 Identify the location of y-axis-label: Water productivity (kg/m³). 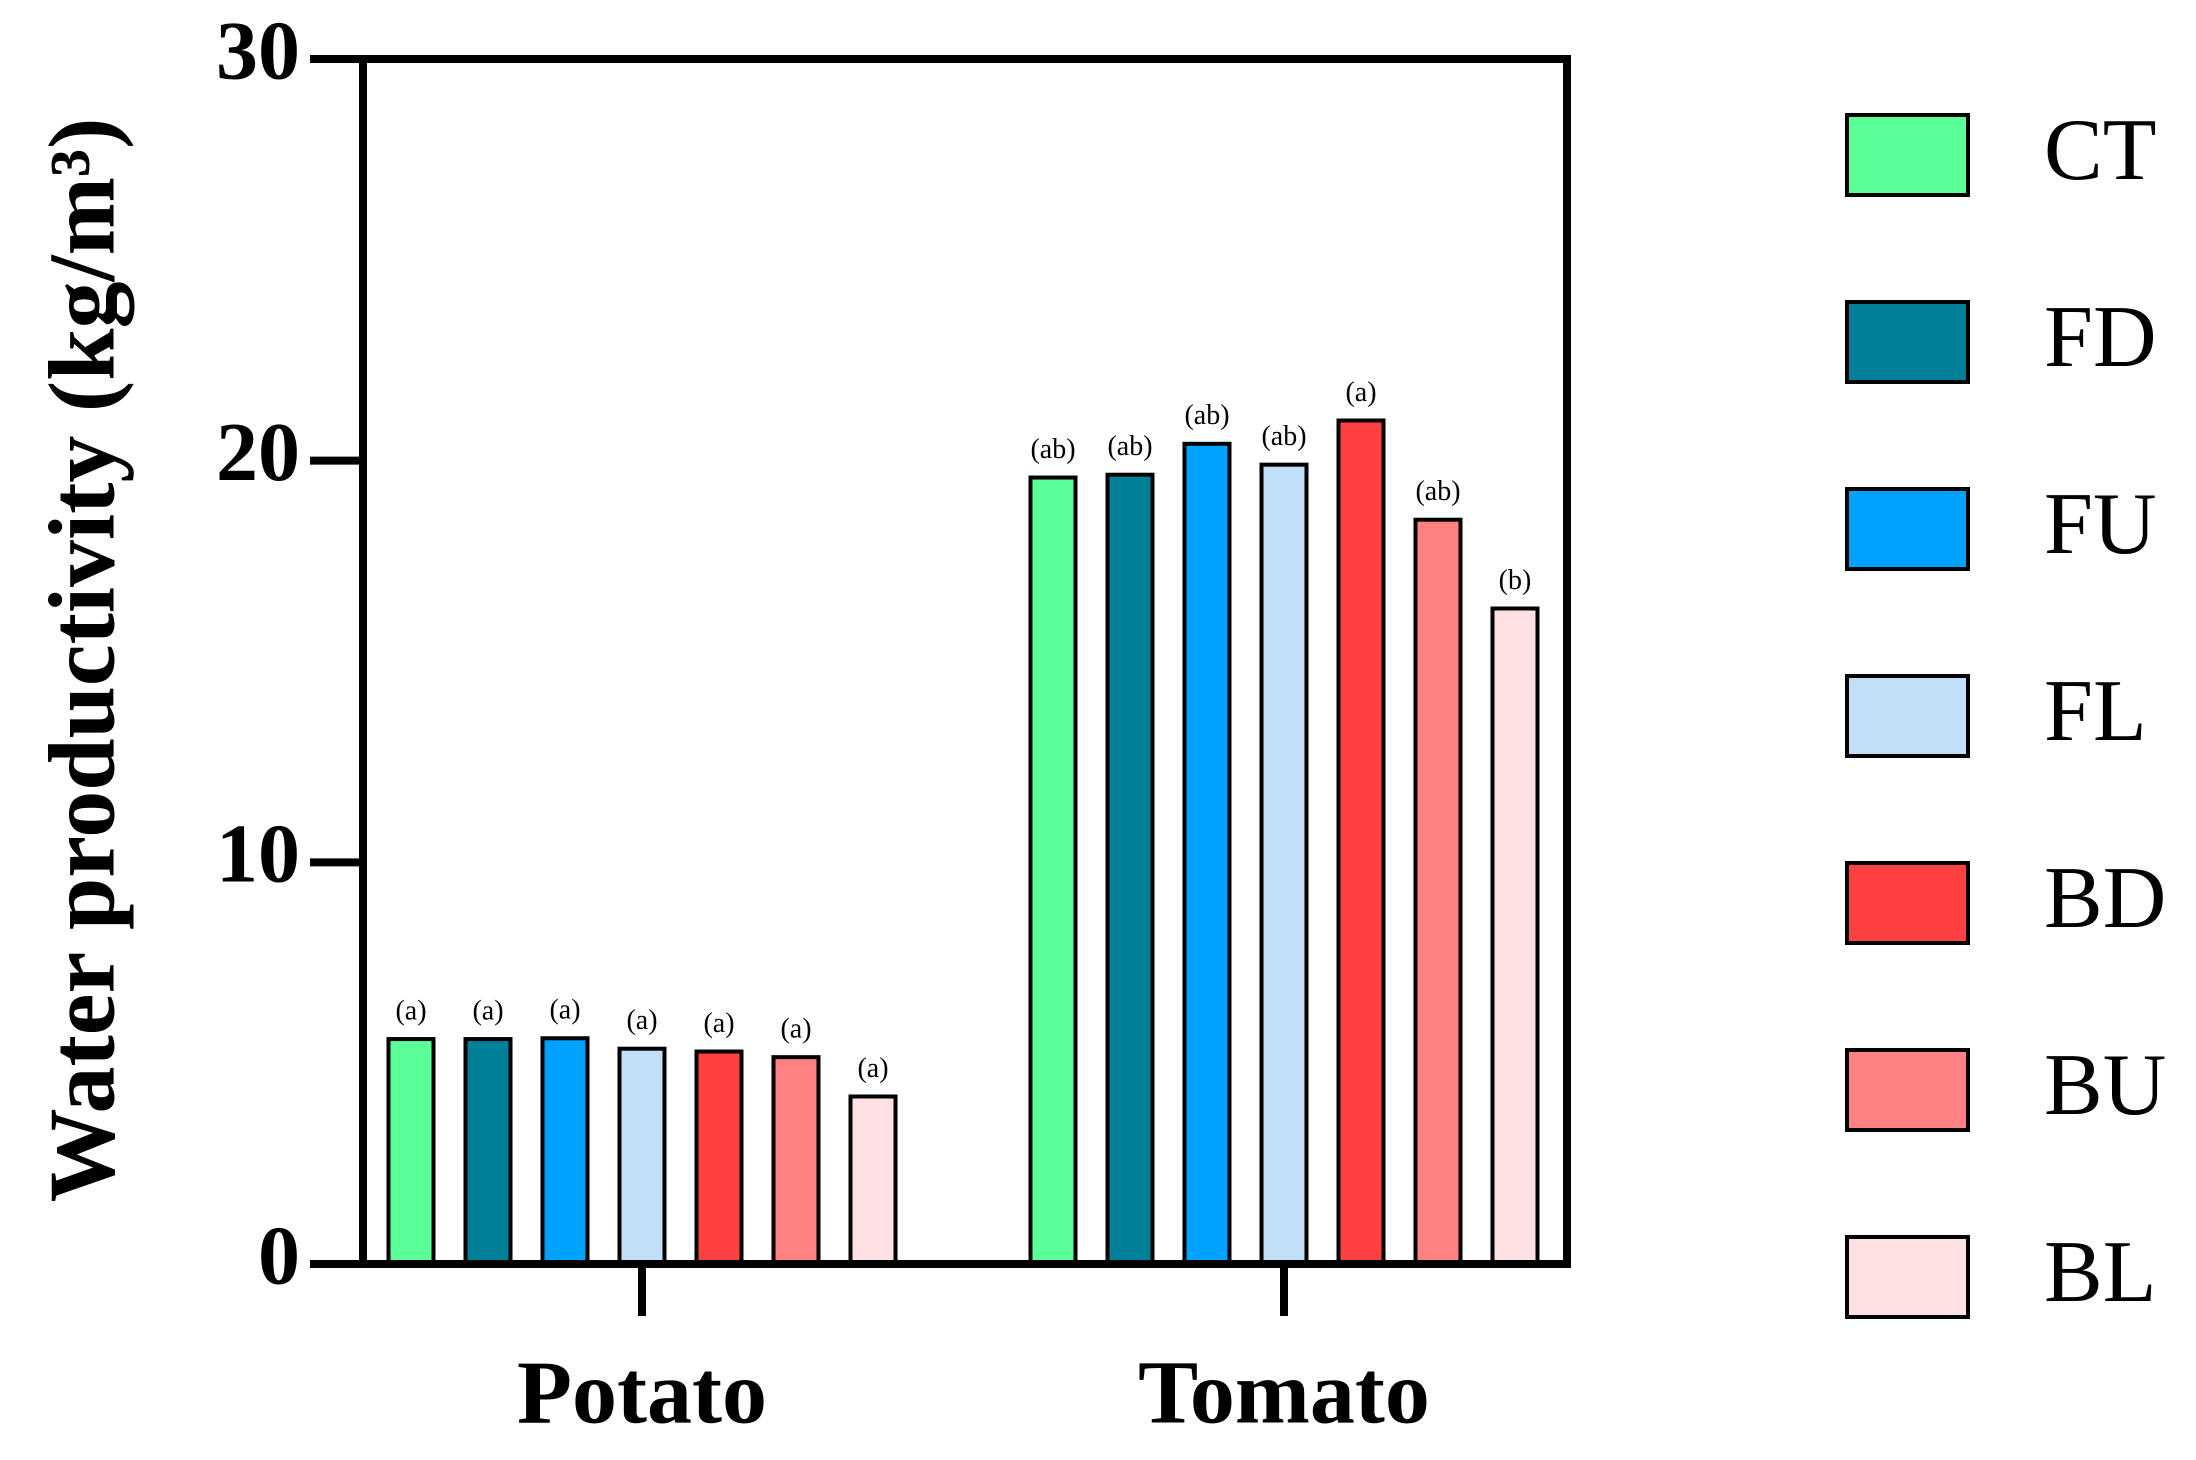
(83, 660).